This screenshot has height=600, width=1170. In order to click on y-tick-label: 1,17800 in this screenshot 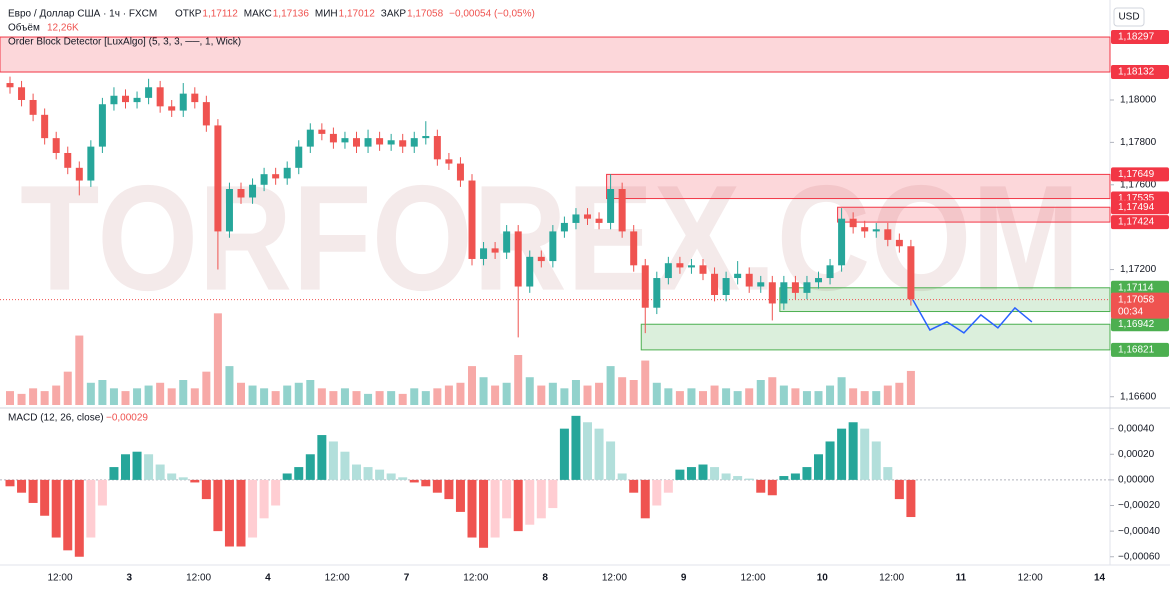, I will do `click(1138, 142)`.